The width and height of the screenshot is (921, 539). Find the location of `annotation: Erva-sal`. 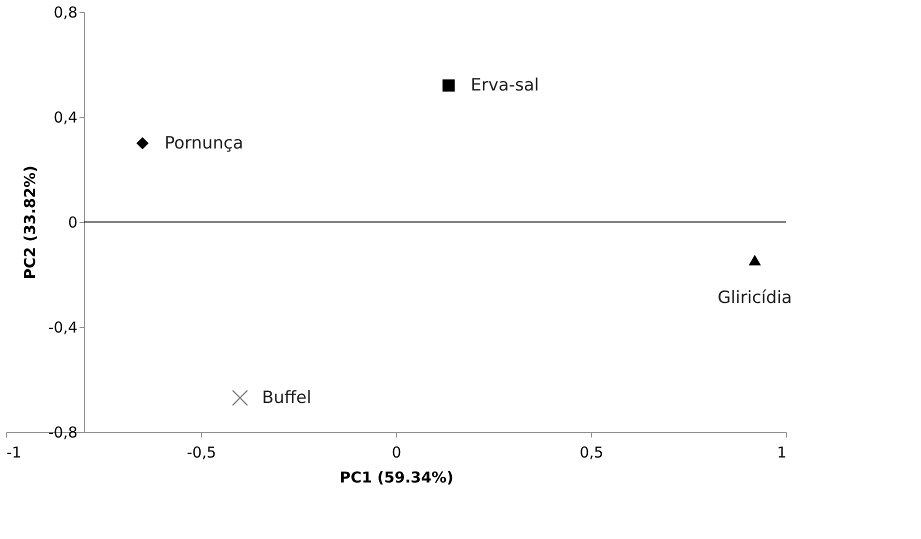

annotation: Erva-sal is located at coordinates (504, 86).